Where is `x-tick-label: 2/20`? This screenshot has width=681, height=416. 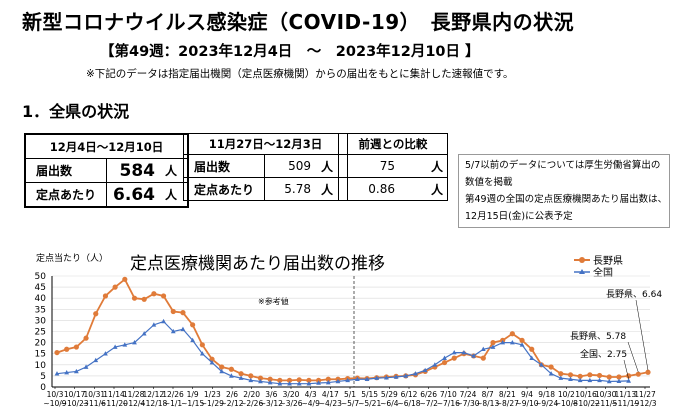 x-tick-label: 2/20 is located at coordinates (251, 394).